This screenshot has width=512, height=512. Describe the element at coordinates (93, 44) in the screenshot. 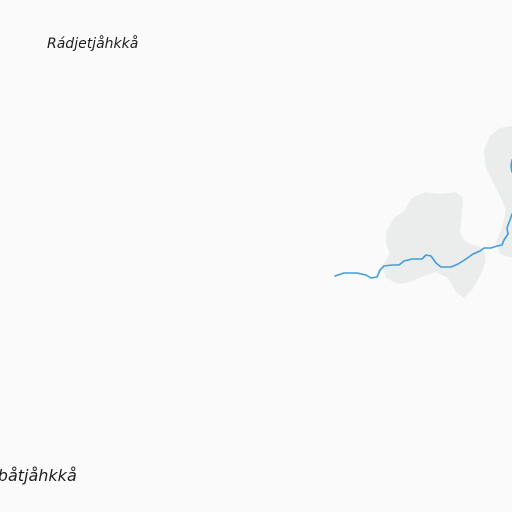

I see `place-label-radjetjahkka: Rádjetjåhkkå` at that location.